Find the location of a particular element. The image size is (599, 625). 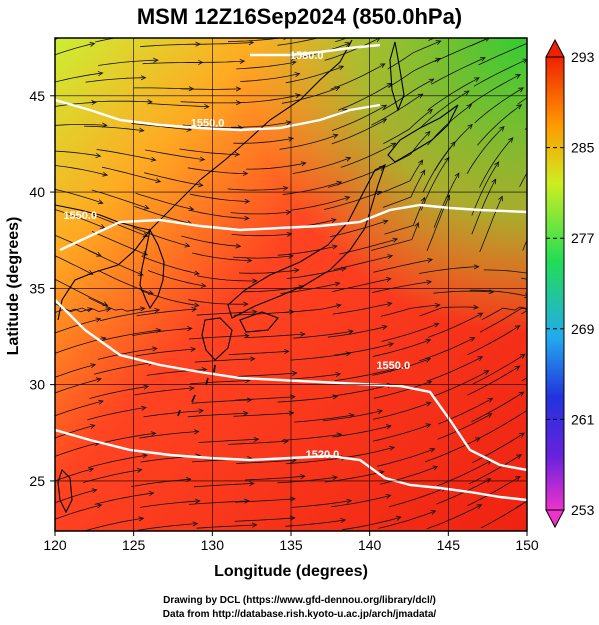

x-axis-ticks: 120 125 130 135 140 145 150 is located at coordinates (291, 542).